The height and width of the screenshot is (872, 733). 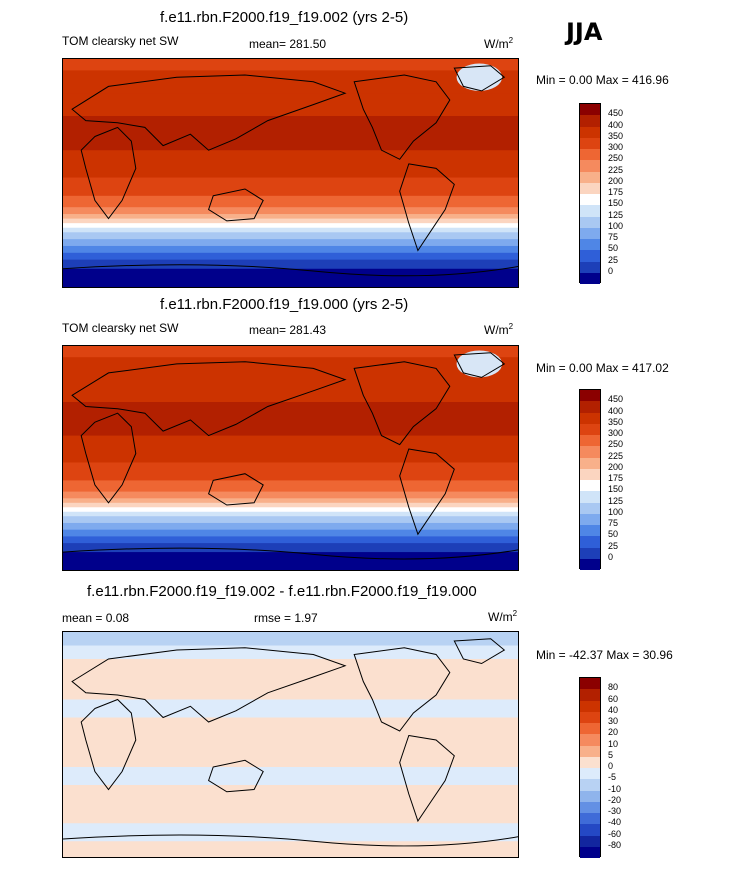 I want to click on colorbar-label: 300, so click(x=616, y=433).